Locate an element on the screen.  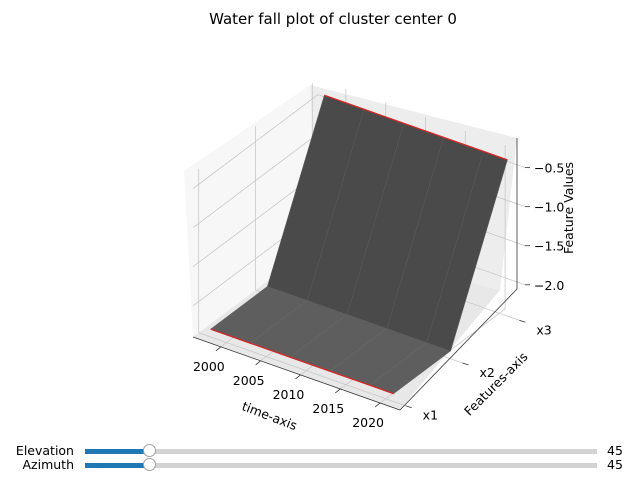
azimuth-value: 45 is located at coordinates (615, 464).